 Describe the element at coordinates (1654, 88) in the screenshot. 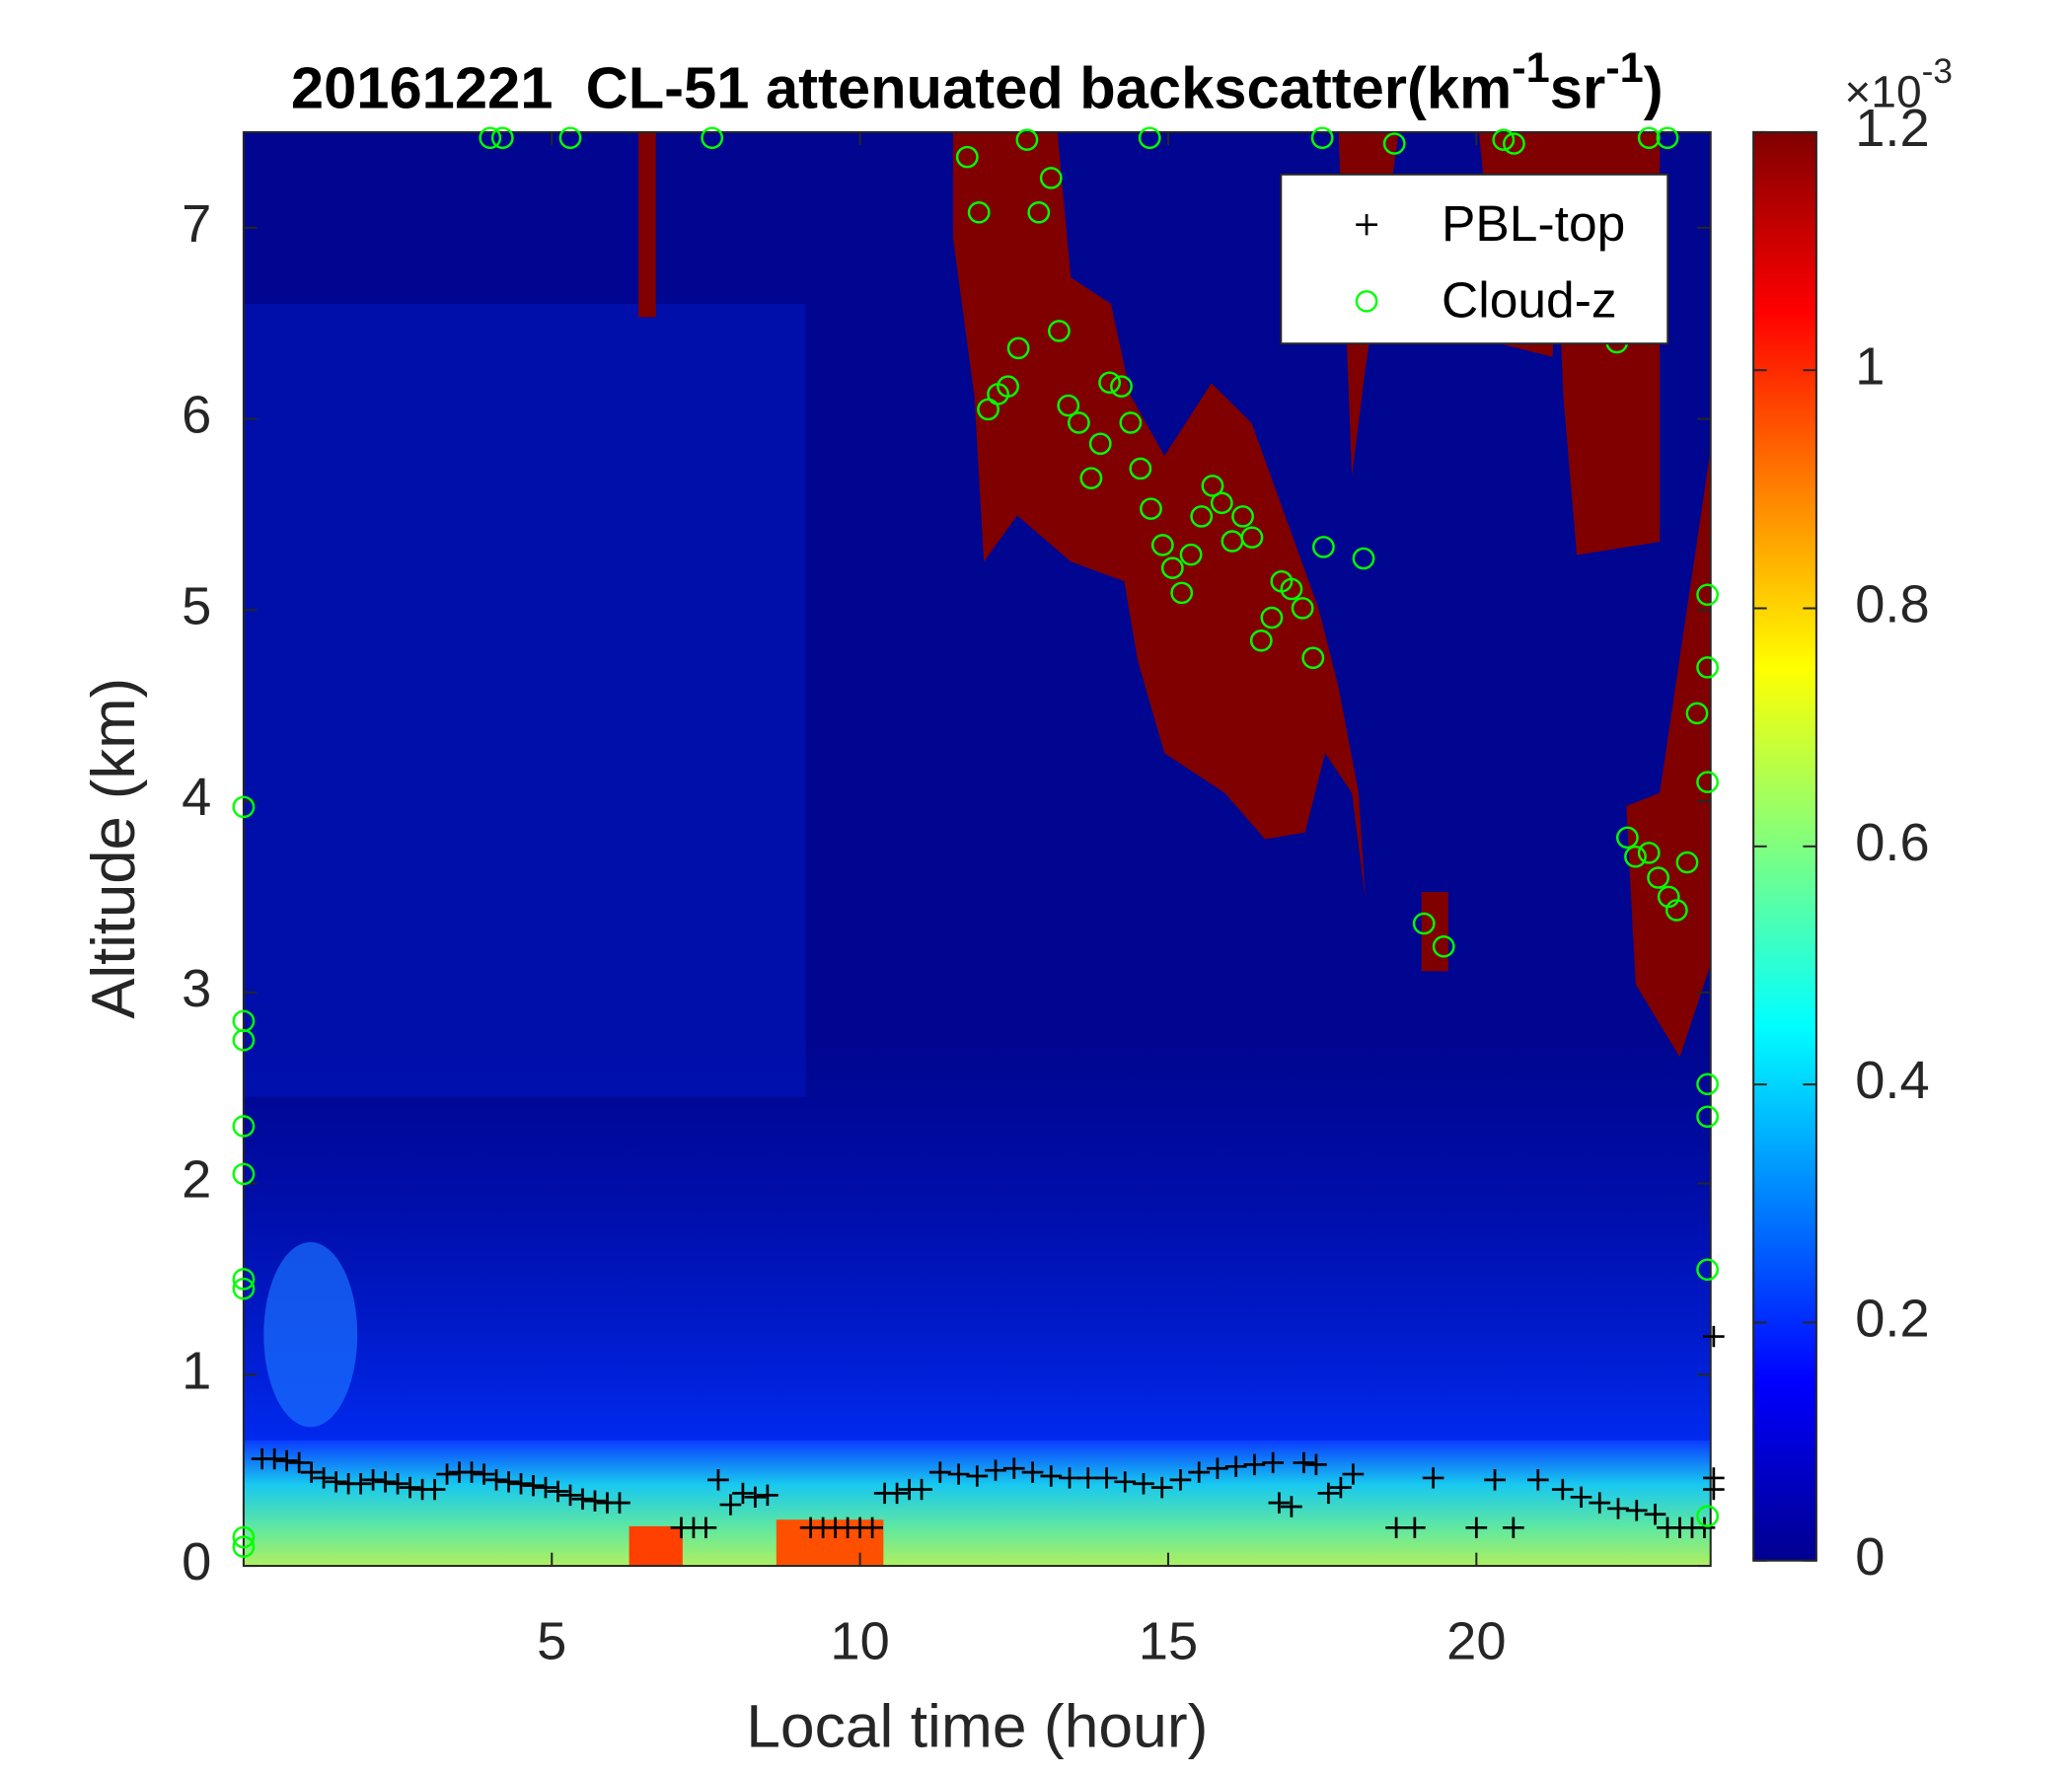

I see `title-part: )` at that location.